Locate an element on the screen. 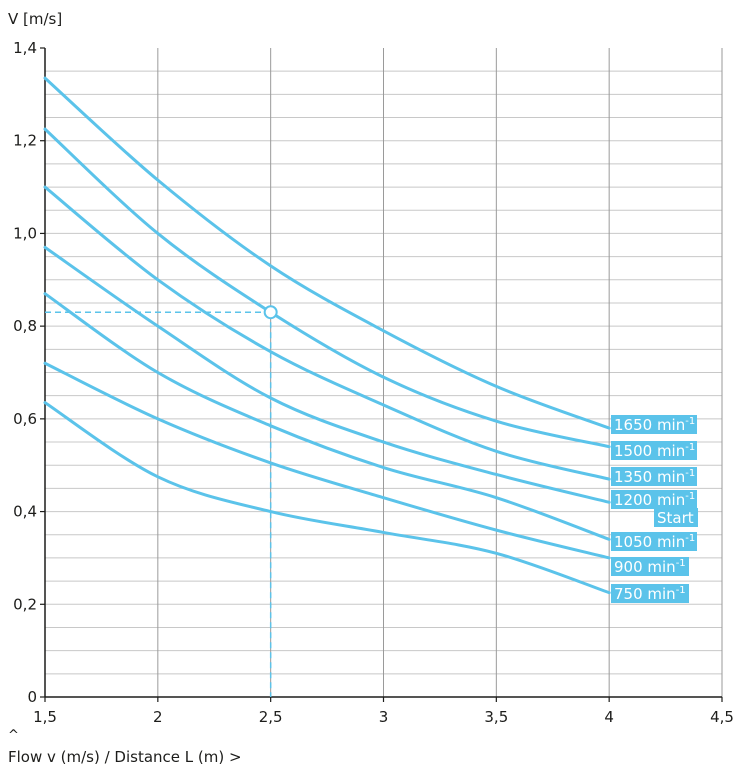 The height and width of the screenshot is (779, 749). y-tick-label: 1,0 is located at coordinates (25, 233).